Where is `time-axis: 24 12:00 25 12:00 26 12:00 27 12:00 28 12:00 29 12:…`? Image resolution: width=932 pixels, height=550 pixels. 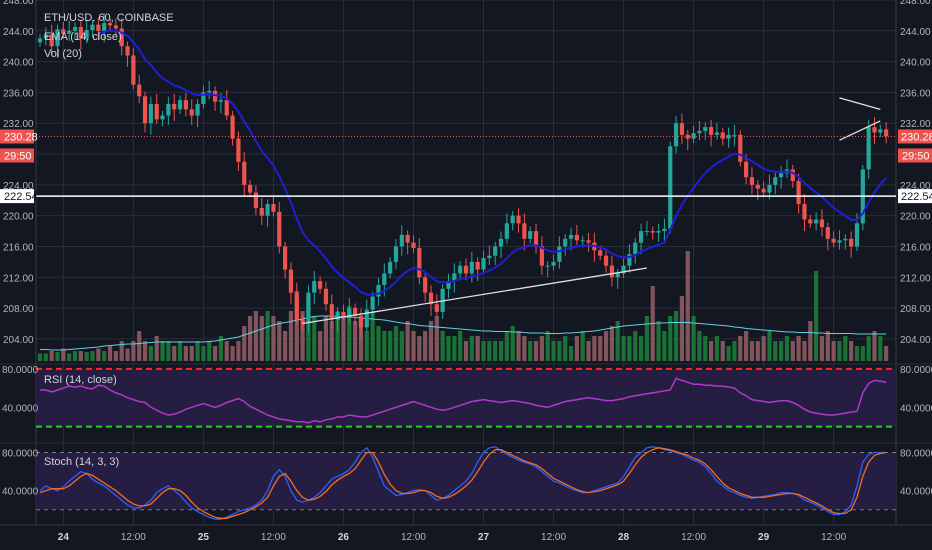
time-axis: 24 12:00 25 12:00 26 12:00 27 12:00 28 12:00 29 12:… is located at coordinates (466, 533).